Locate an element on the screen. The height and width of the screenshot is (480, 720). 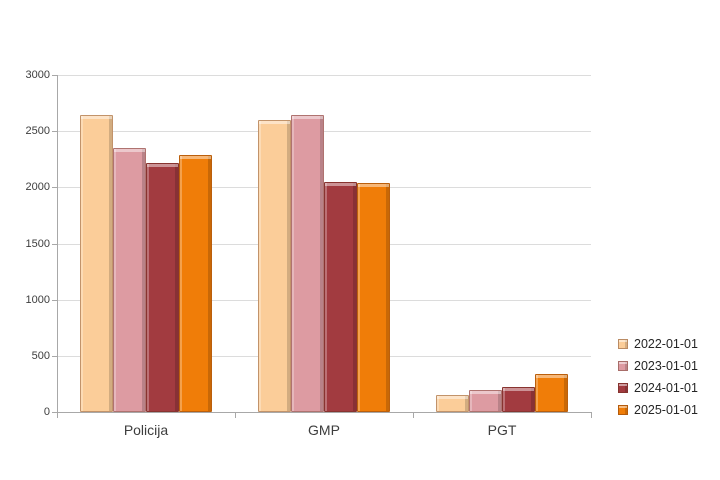
legend-item: 2023-01-01 is located at coordinates (658, 366).